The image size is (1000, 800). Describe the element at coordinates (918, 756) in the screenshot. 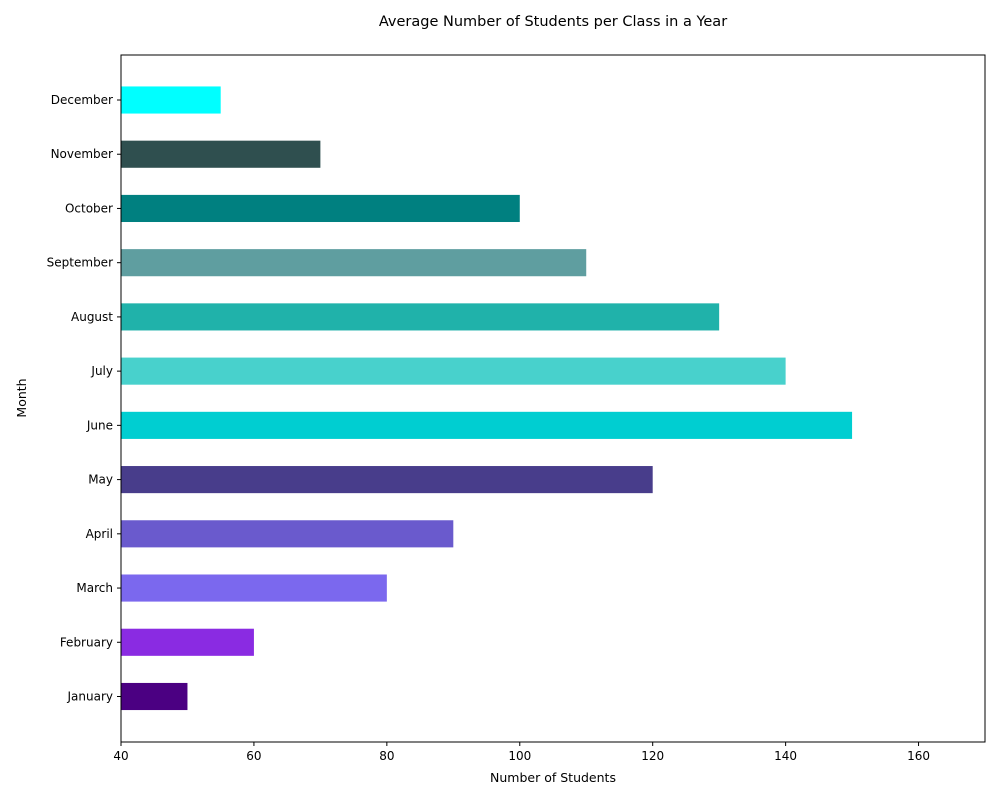

I see `x-tick-label-160: 160` at that location.